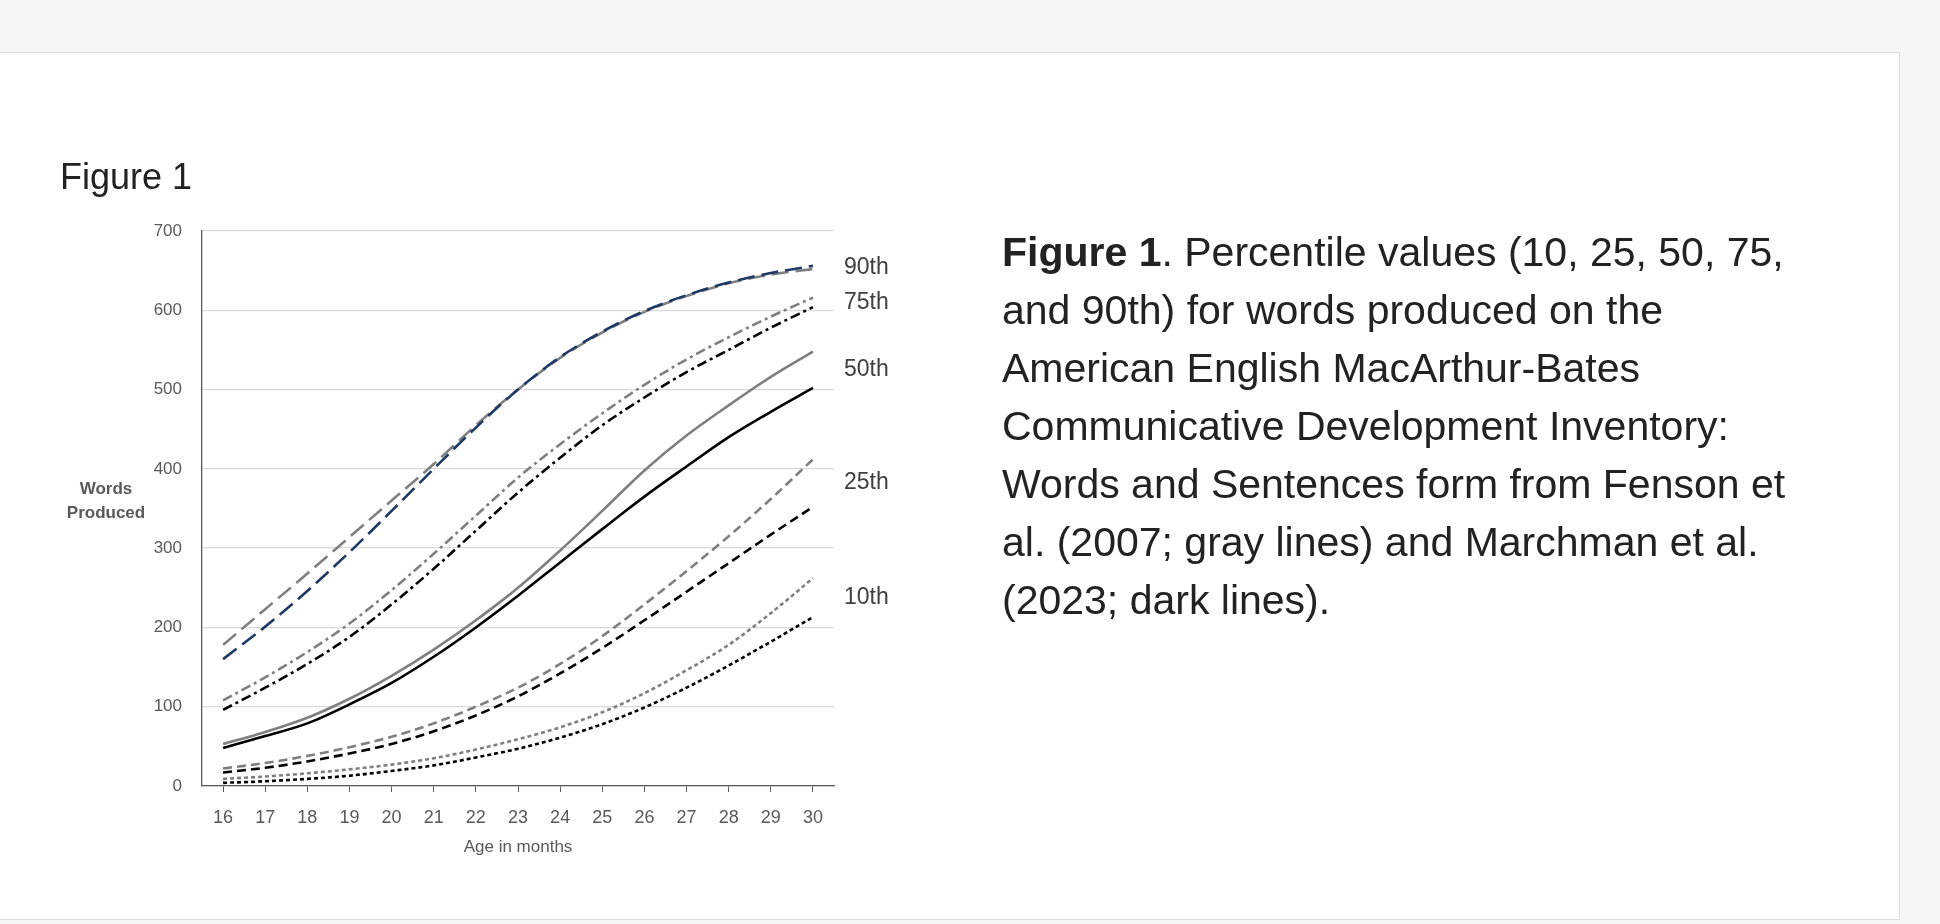  What do you see at coordinates (866, 481) in the screenshot?
I see `series-label: 25th` at bounding box center [866, 481].